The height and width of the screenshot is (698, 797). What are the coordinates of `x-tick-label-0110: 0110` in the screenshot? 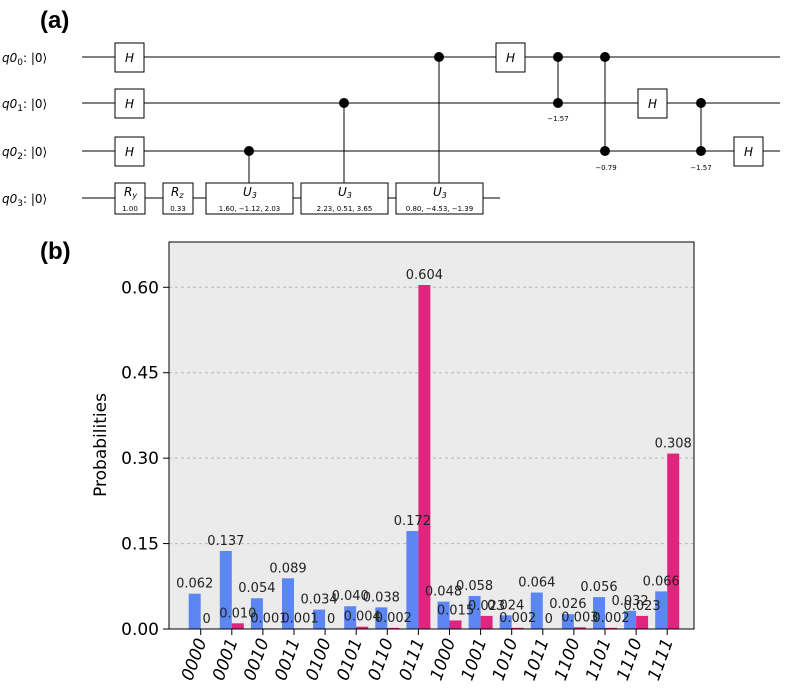 It's located at (381, 659).